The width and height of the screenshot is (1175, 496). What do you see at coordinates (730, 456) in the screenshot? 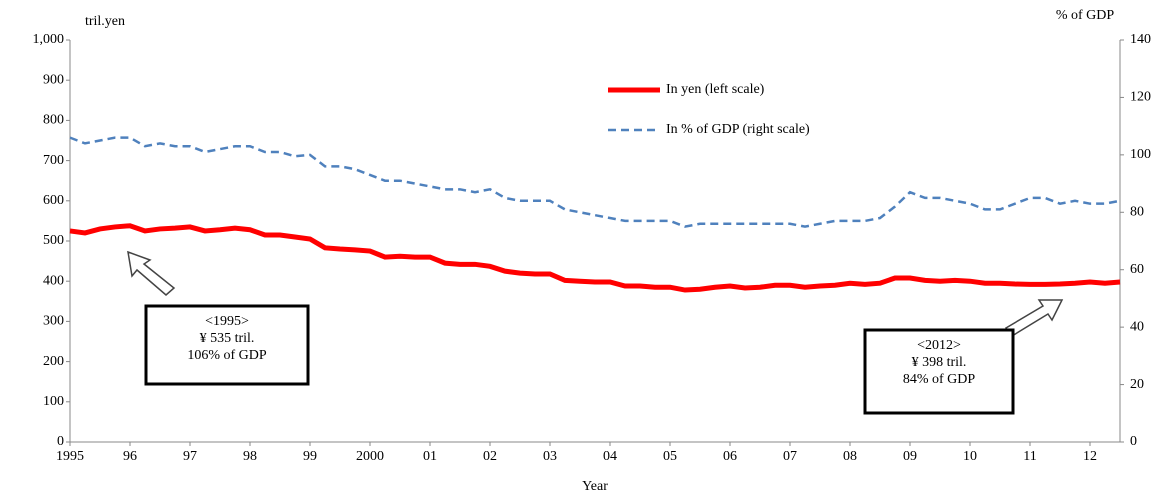
I see `x-tick-label: 06` at bounding box center [730, 456].